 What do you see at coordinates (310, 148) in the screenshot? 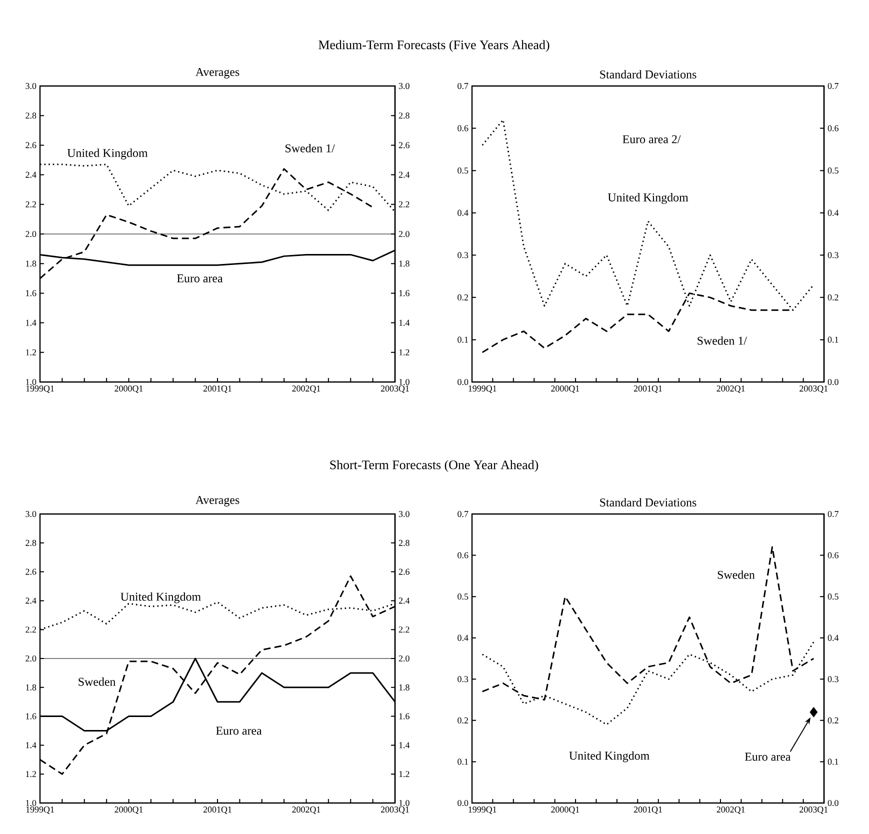
I see `series-label: Sweden 1/` at bounding box center [310, 148].